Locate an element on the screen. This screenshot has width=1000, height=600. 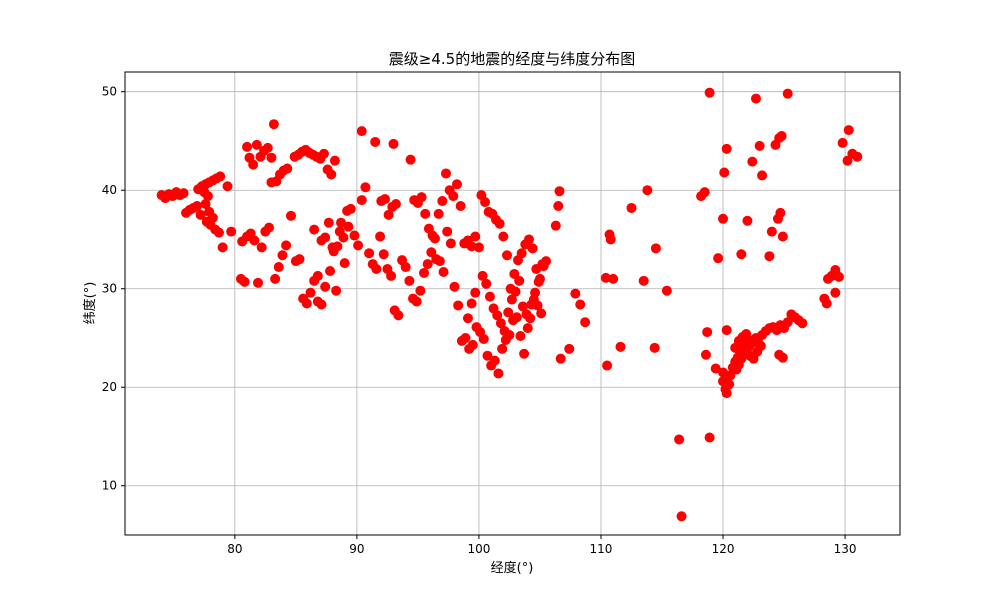
x-tick-label: 100 is located at coordinates (478, 549).